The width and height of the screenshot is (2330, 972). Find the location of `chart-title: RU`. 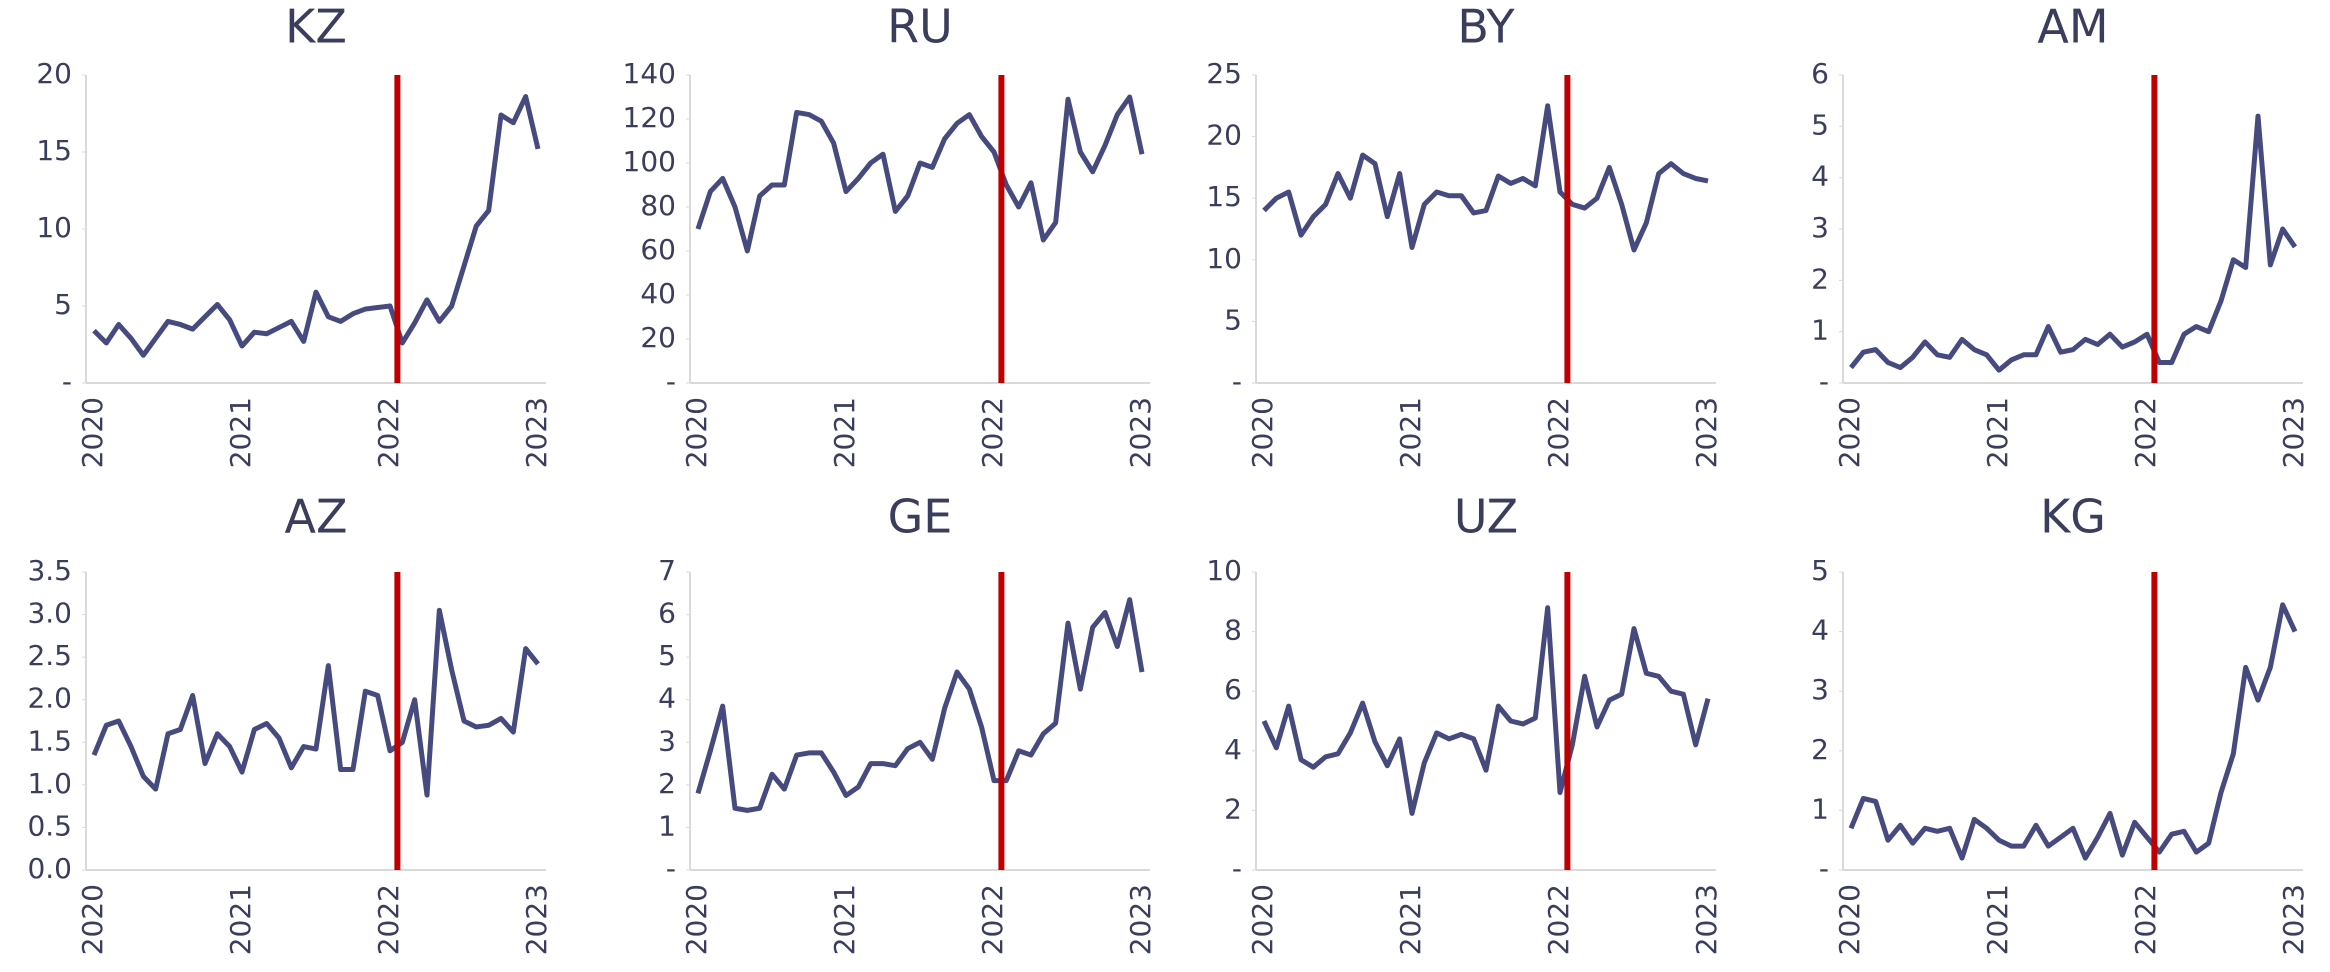

chart-title: RU is located at coordinates (920, 27).